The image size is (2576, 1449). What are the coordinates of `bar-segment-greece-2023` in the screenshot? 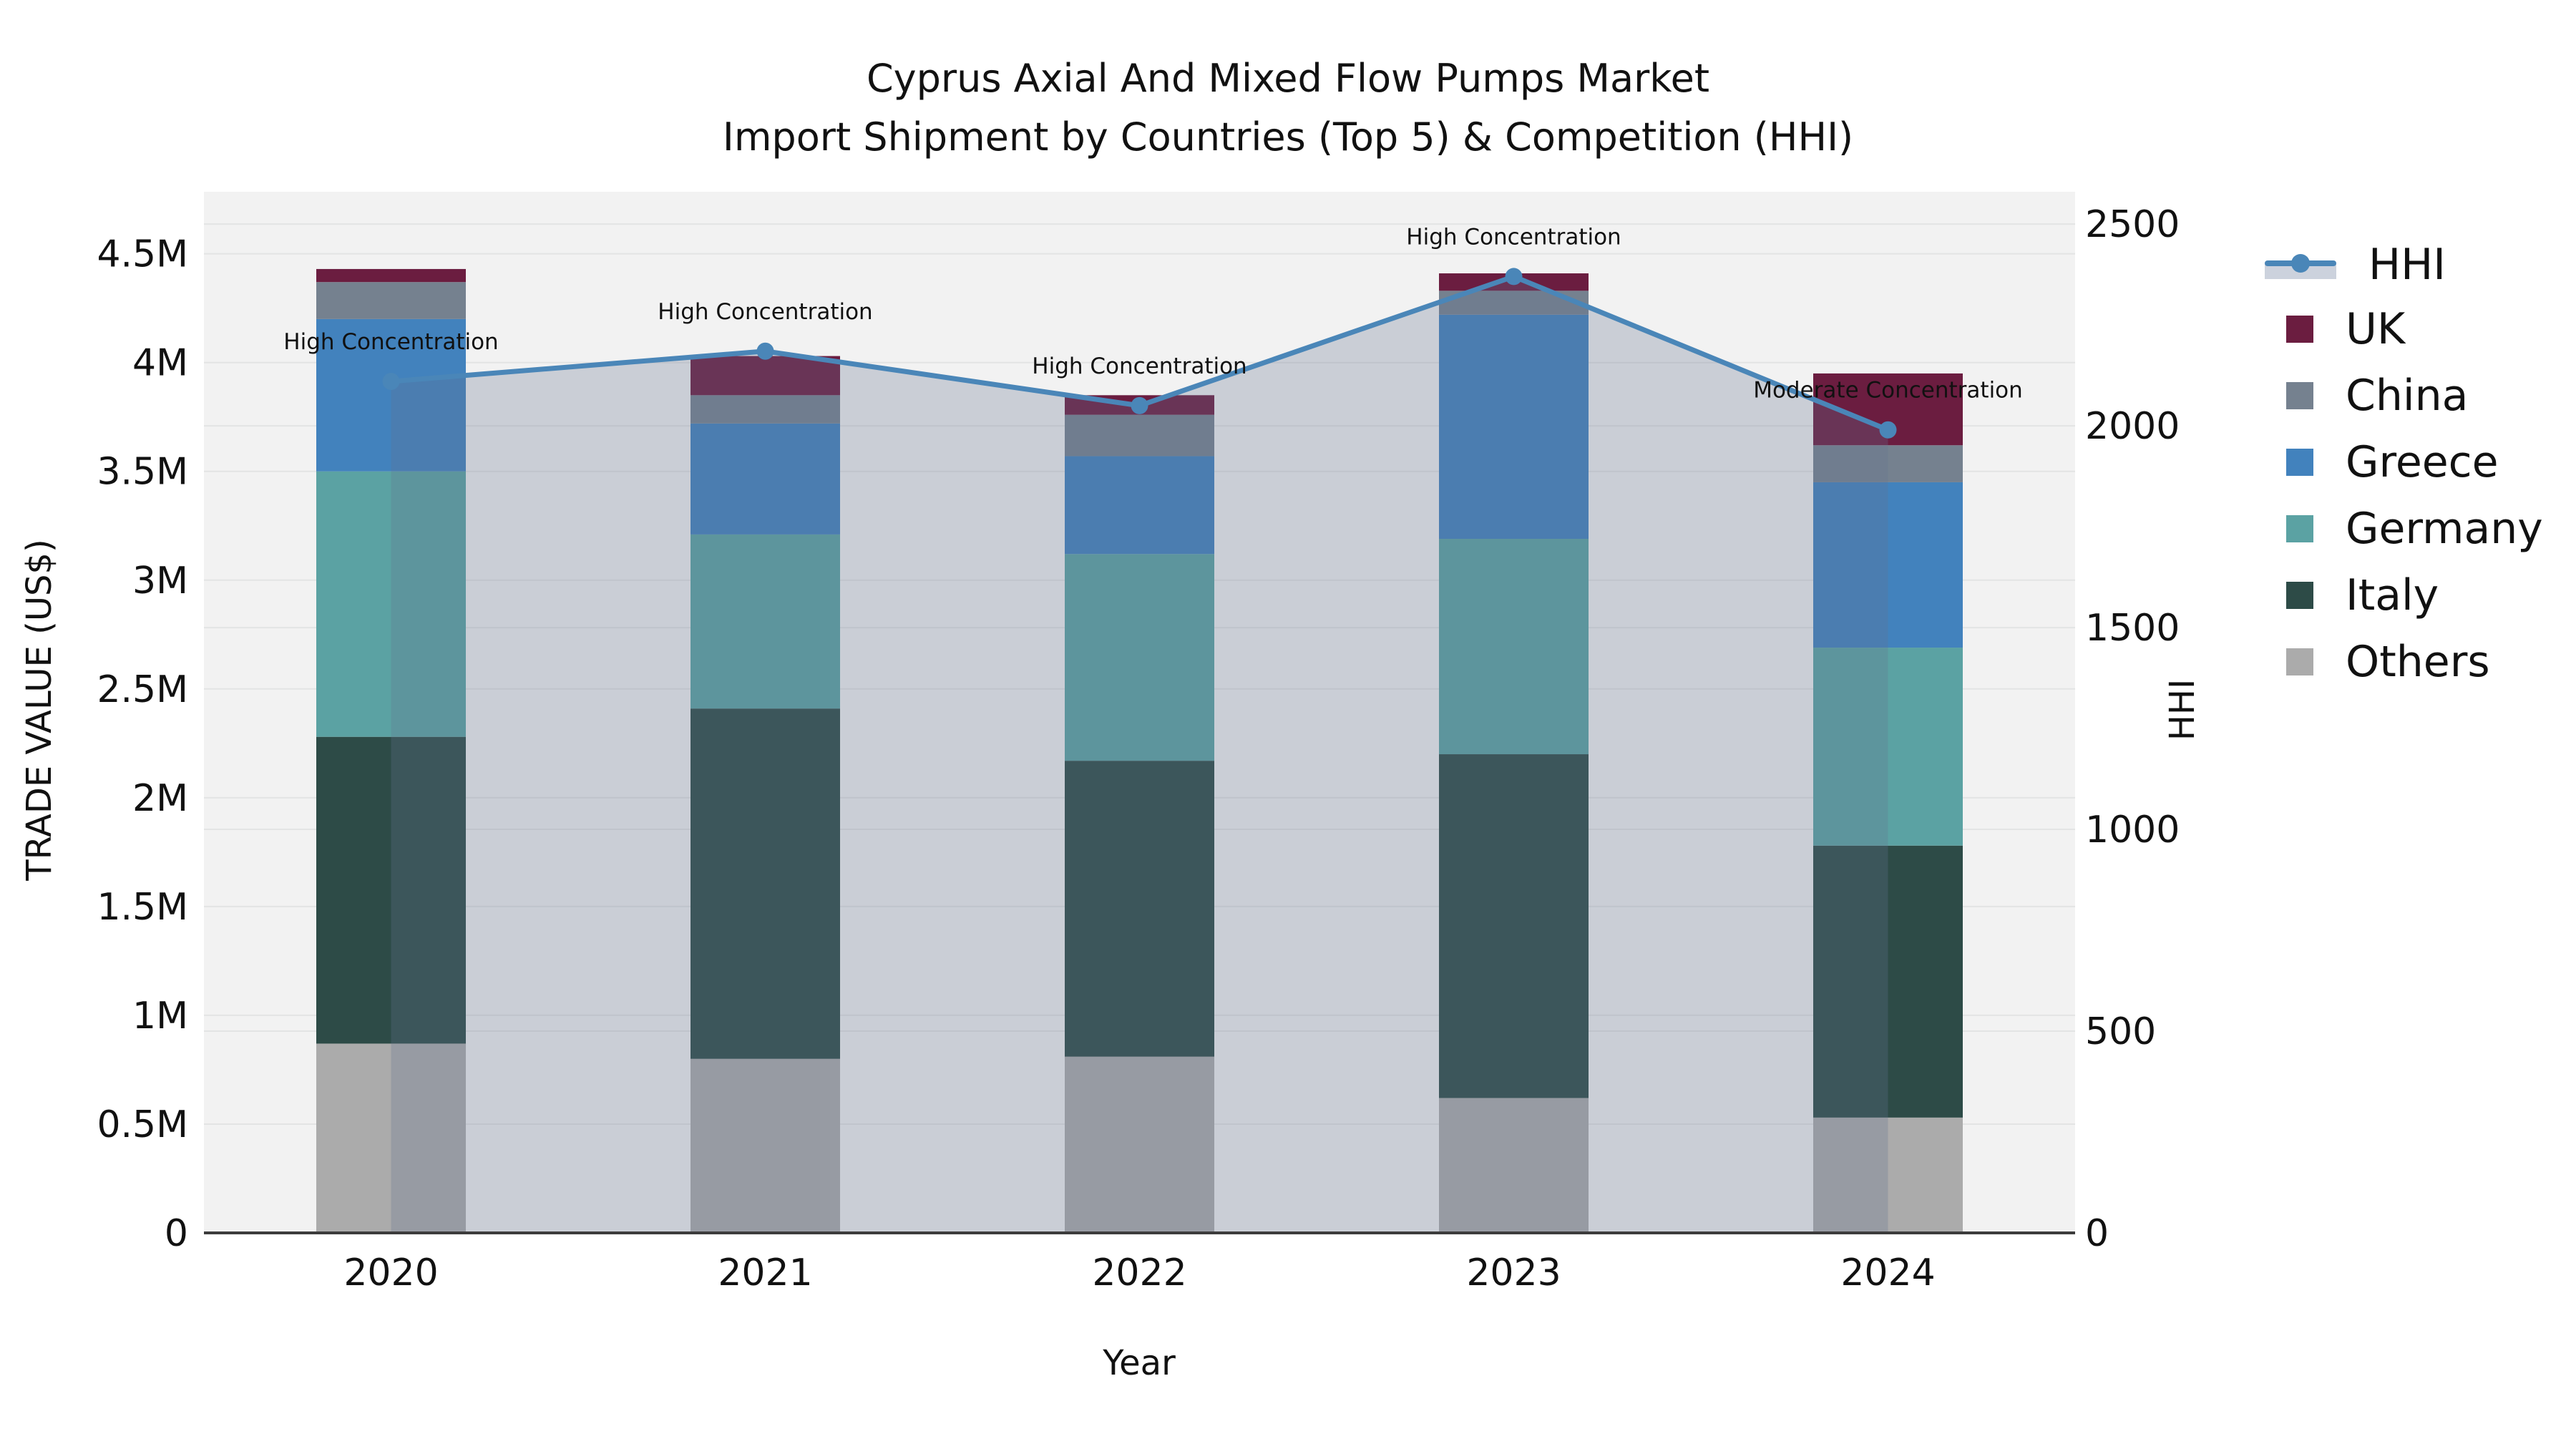 It's located at (1514, 426).